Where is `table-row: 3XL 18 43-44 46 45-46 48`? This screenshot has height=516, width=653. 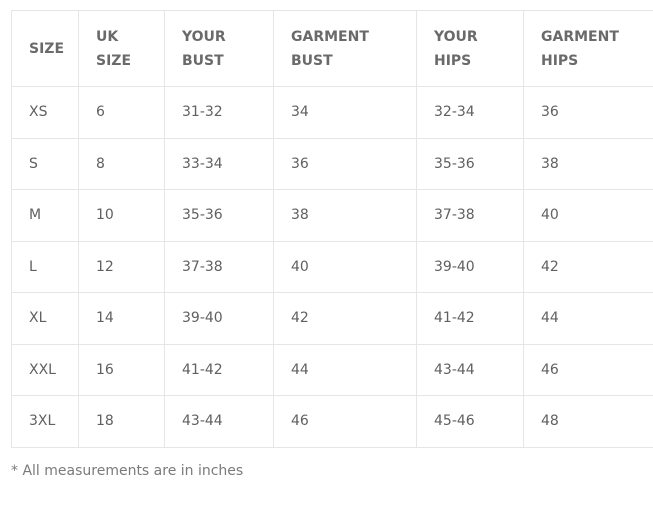
table-row: 3XL 18 43-44 46 45-46 48 is located at coordinates (332, 421).